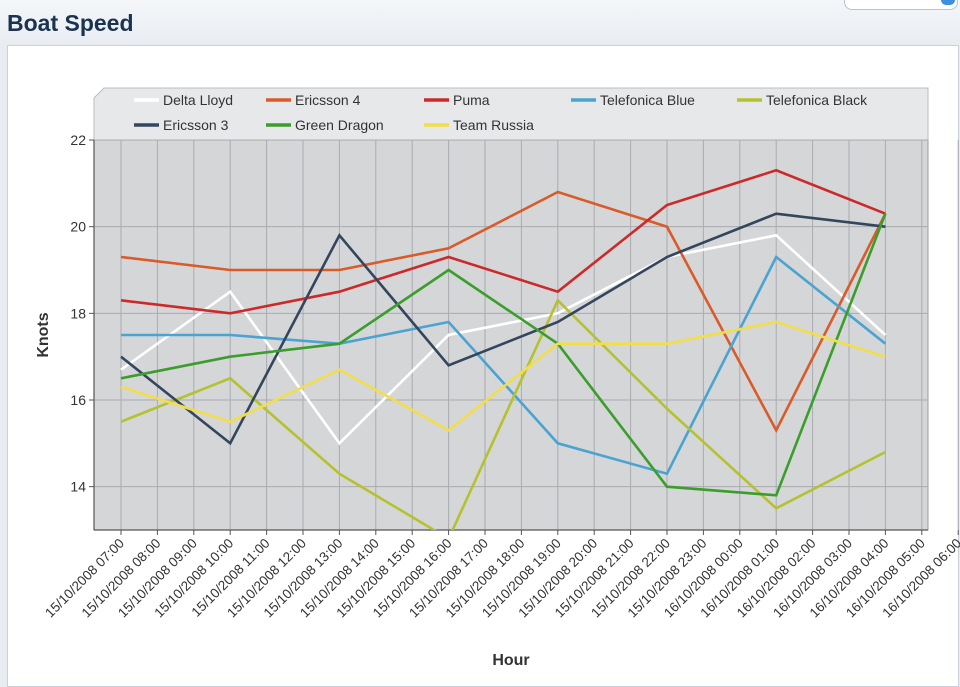 The image size is (960, 687). Describe the element at coordinates (948, 2) in the screenshot. I see `toggle-knob` at that location.